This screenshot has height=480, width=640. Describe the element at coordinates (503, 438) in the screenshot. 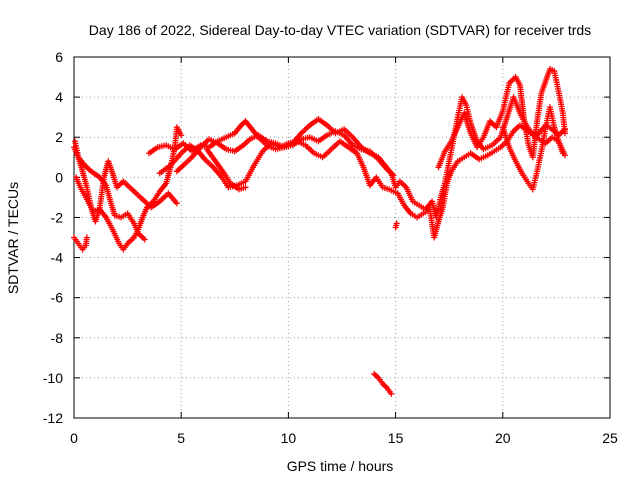

I see `x-tick-label: 20` at that location.